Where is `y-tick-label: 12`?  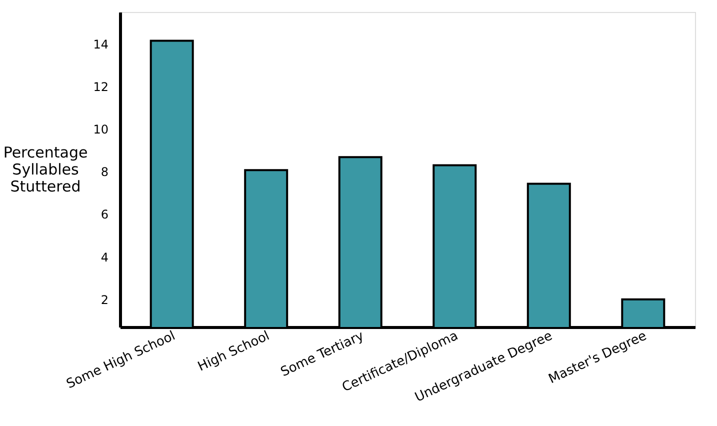 y-tick-label: 12 is located at coordinates (100, 87).